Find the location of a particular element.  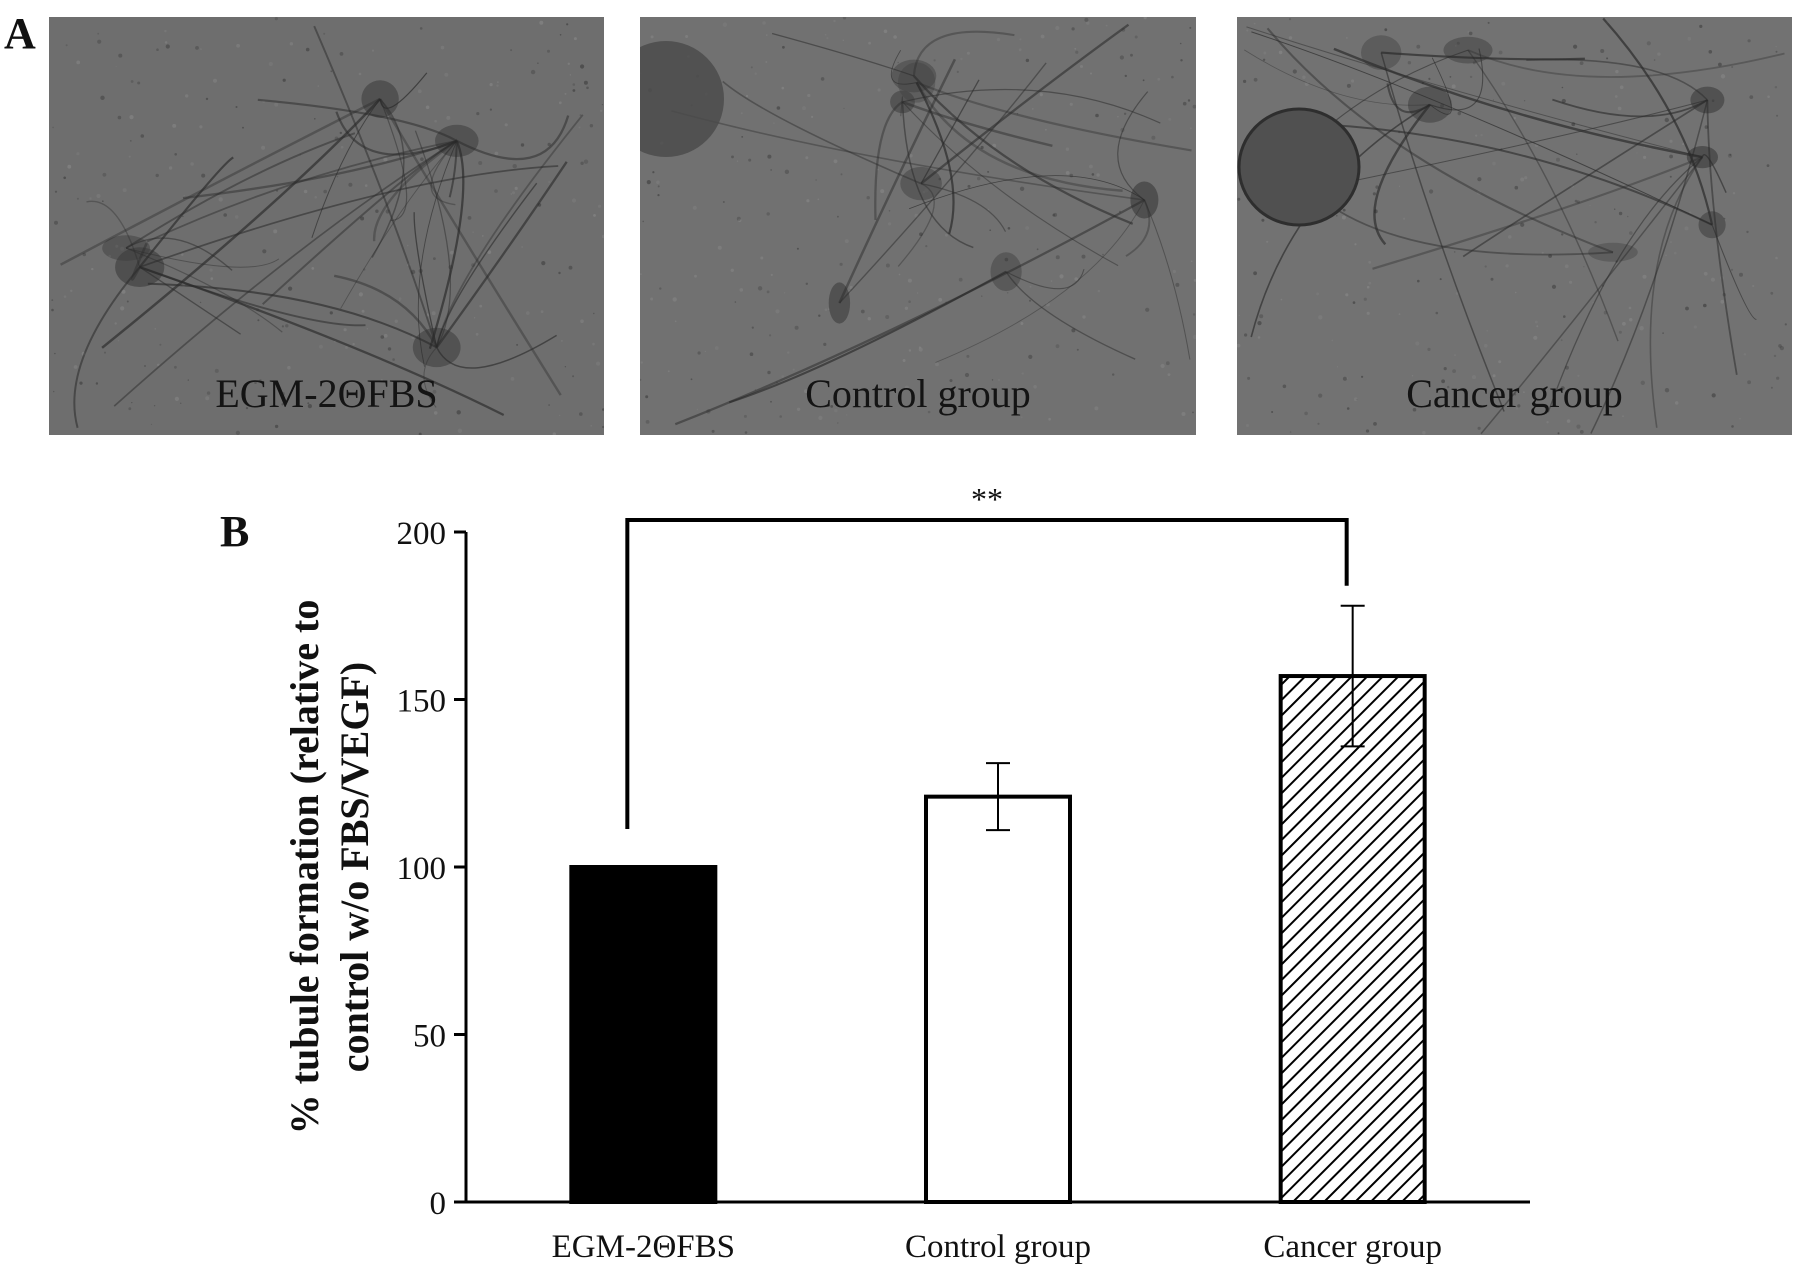

micrograph-cancer-group: Cancer group is located at coordinates (1514, 226).